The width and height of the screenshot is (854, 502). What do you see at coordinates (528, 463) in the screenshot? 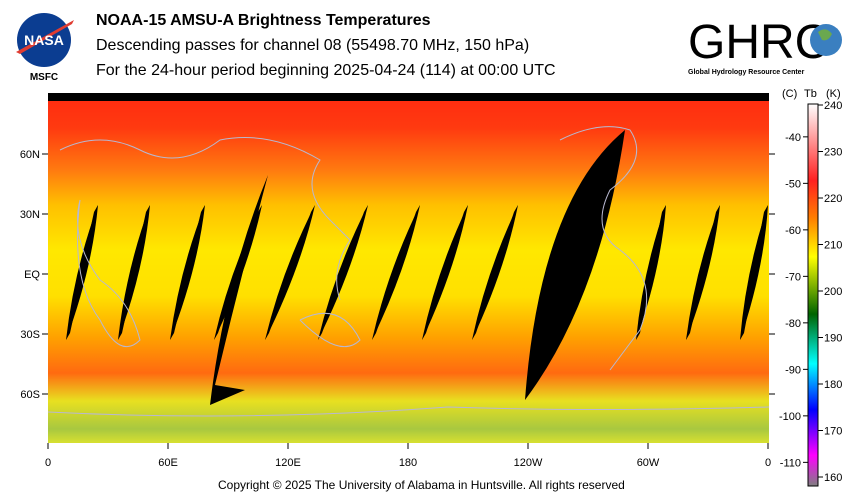
I see `x-tick-label: 120W` at bounding box center [528, 463].